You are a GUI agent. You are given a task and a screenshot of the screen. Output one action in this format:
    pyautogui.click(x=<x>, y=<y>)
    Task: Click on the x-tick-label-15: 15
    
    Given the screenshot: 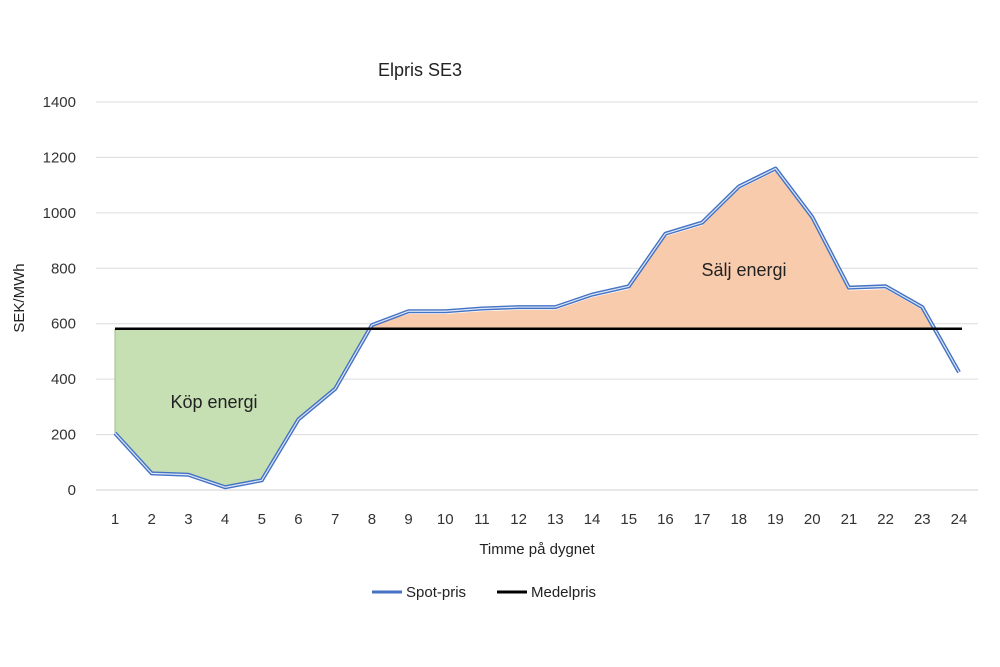 What is the action you would take?
    pyautogui.click(x=628, y=519)
    